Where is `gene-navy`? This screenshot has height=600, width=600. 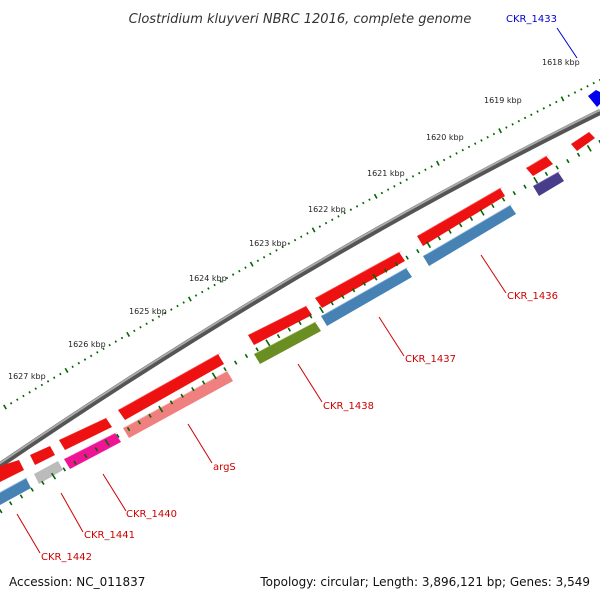
gene-navy is located at coordinates (548, 183).